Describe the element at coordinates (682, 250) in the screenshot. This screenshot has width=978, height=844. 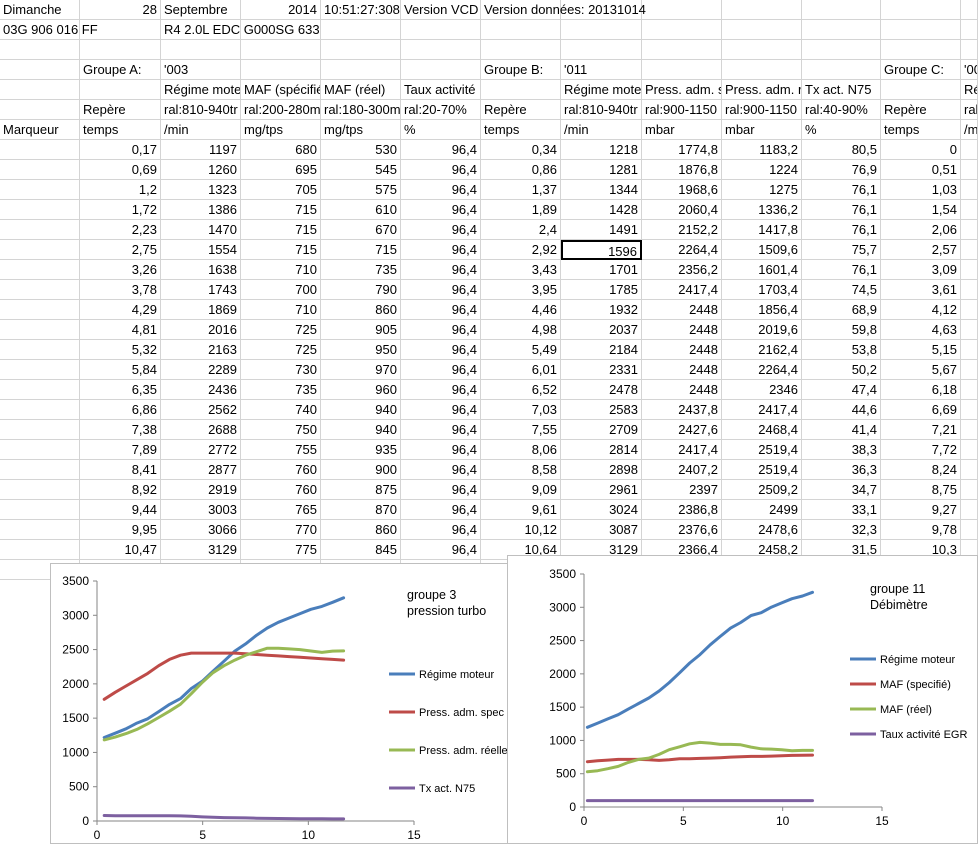
I see `data-cell: 2264,4` at that location.